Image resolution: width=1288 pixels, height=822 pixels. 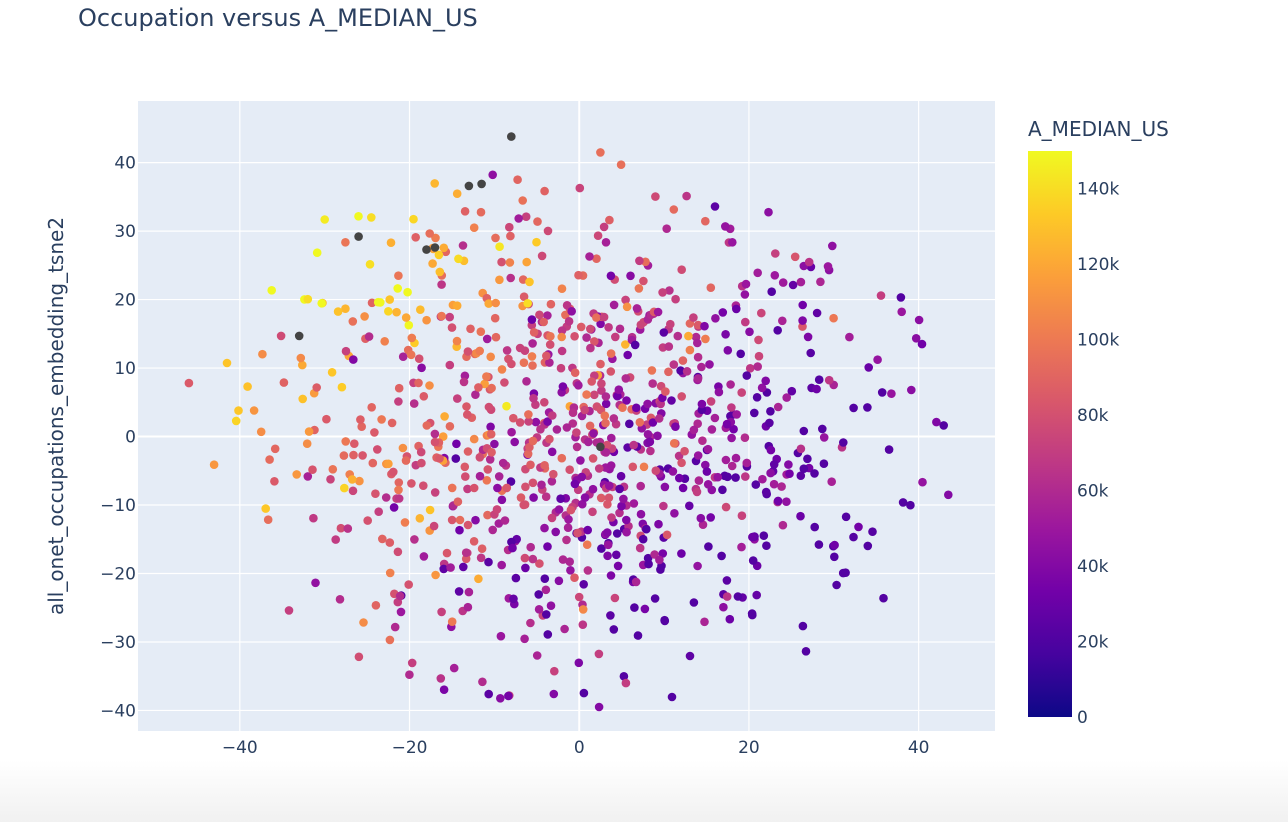 What do you see at coordinates (118, 575) in the screenshot?
I see `y-tick-label: −20` at bounding box center [118, 575].